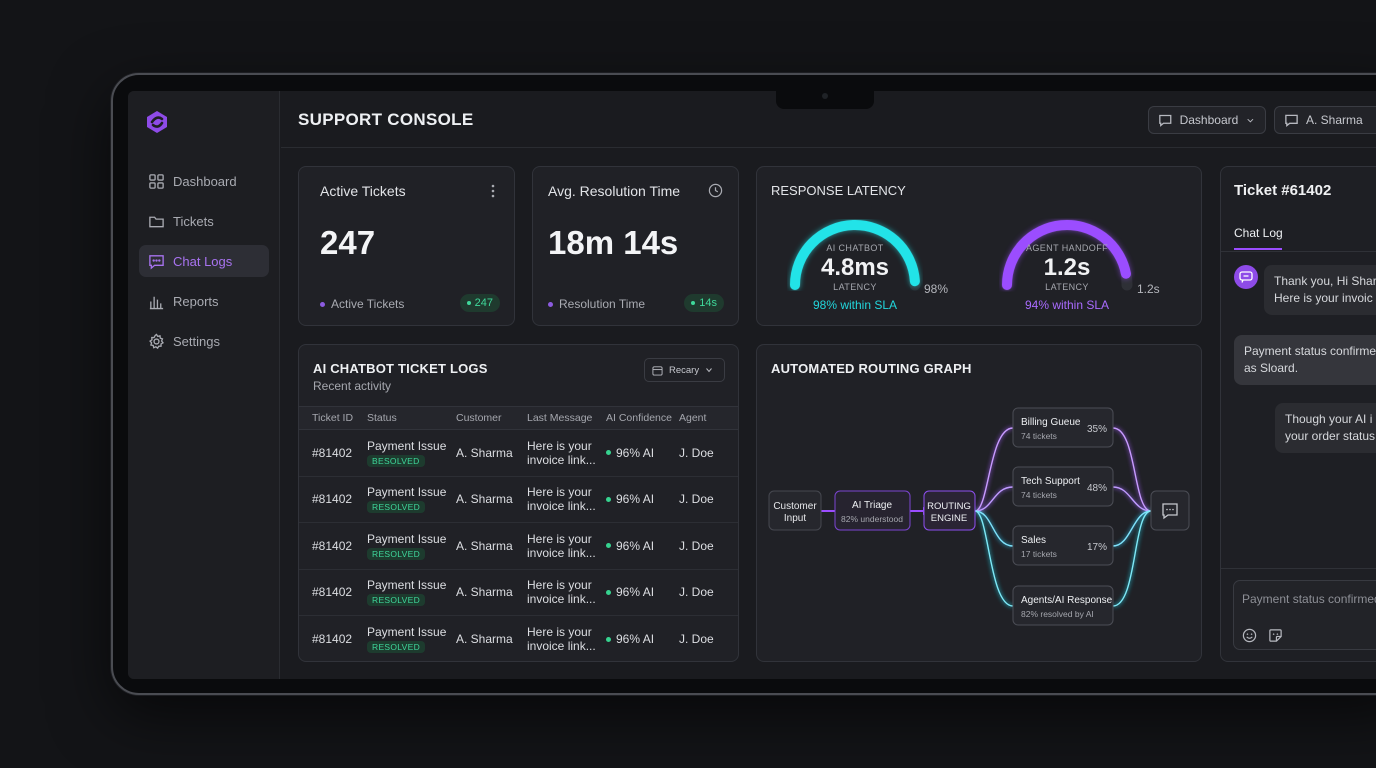 The image size is (1376, 768). What do you see at coordinates (1310, 351) in the screenshot?
I see `message-line: Payment status confirme` at bounding box center [1310, 351].